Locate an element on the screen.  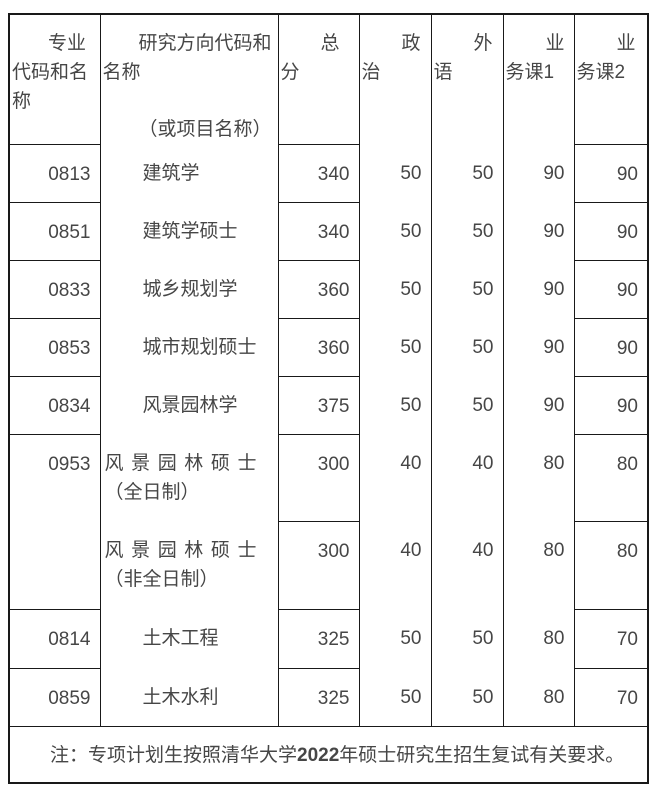
table-row: 风景园林硕士 （非全日制） 300 40 40 80 80 is located at coordinates (329, 565).